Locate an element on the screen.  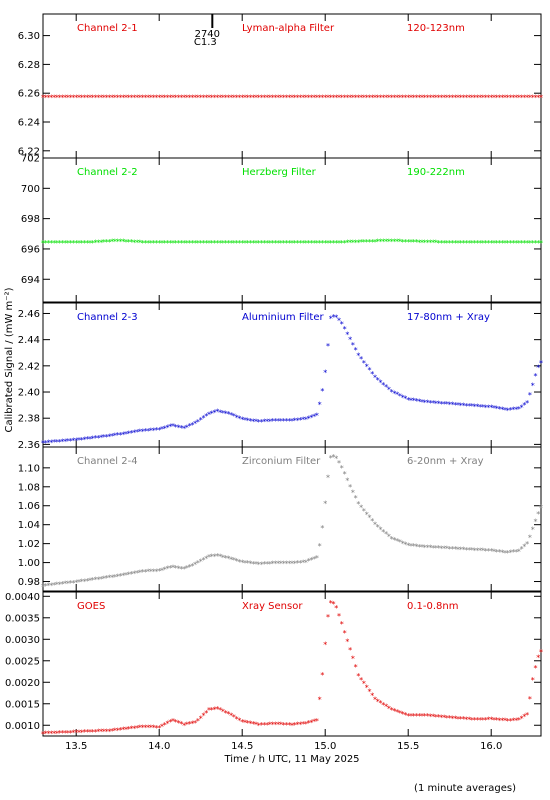
data-point-5-77: * is located at coordinates (256, 725).